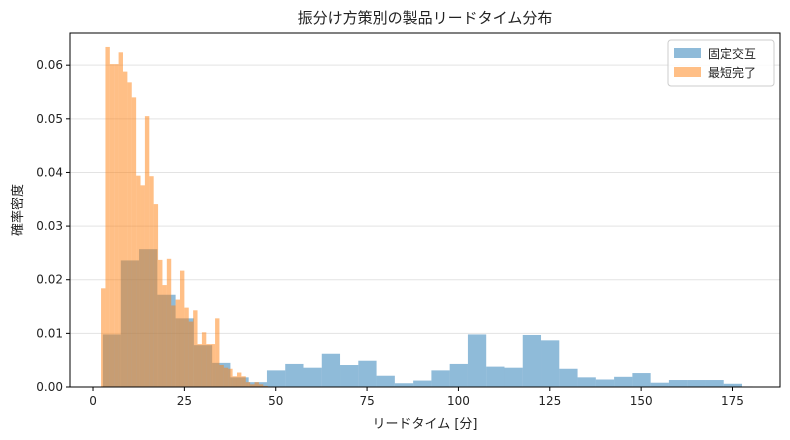 Image resolution: width=790 pixels, height=440 pixels. Describe the element at coordinates (732, 53) in the screenshot. I see `legend-label: 固定交互` at that location.